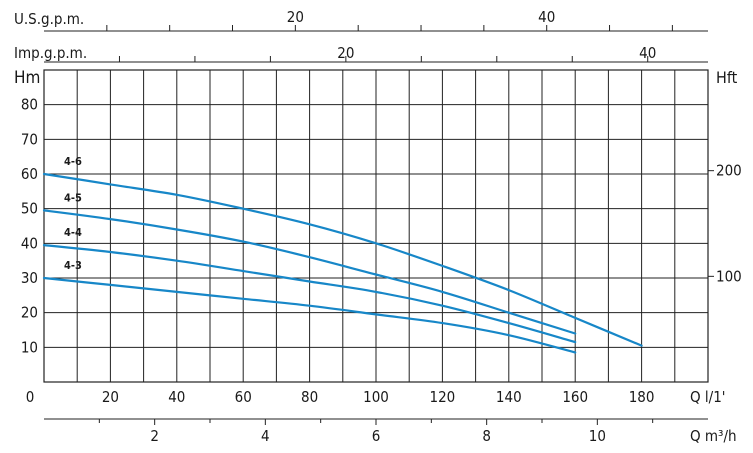 This screenshot has height=453, width=753. I want to click on y-right-axis-label: Hft, so click(727, 77).